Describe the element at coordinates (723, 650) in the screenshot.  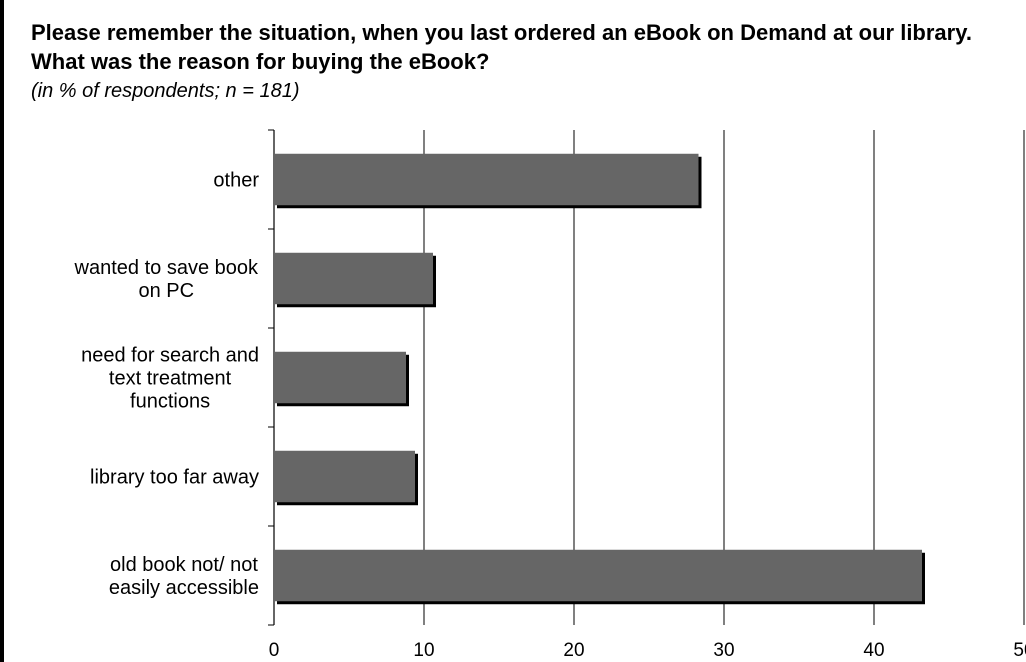
I see `x-tick-label: 30` at that location.